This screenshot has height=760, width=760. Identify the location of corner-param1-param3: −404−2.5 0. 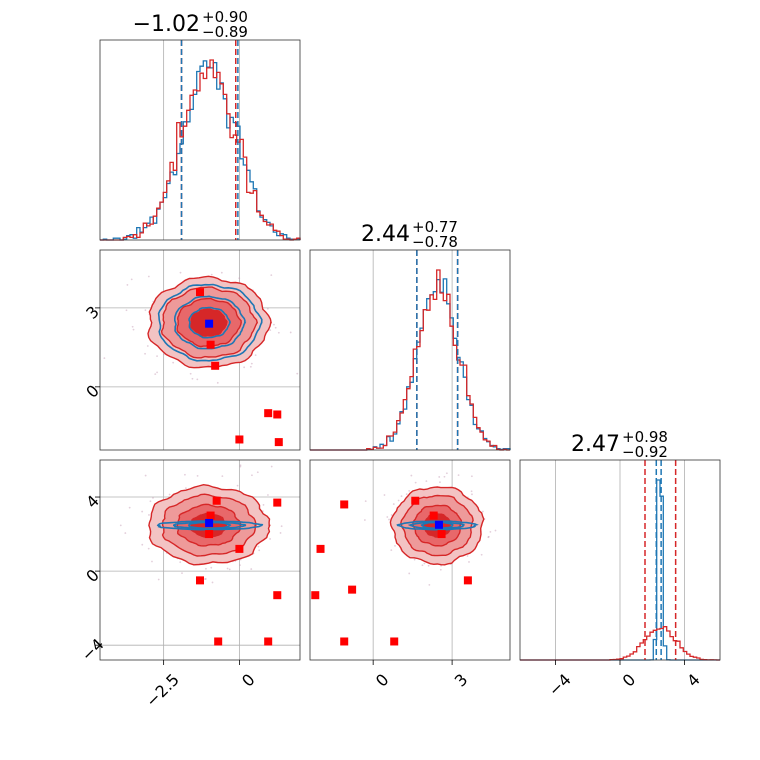
(204, 585).